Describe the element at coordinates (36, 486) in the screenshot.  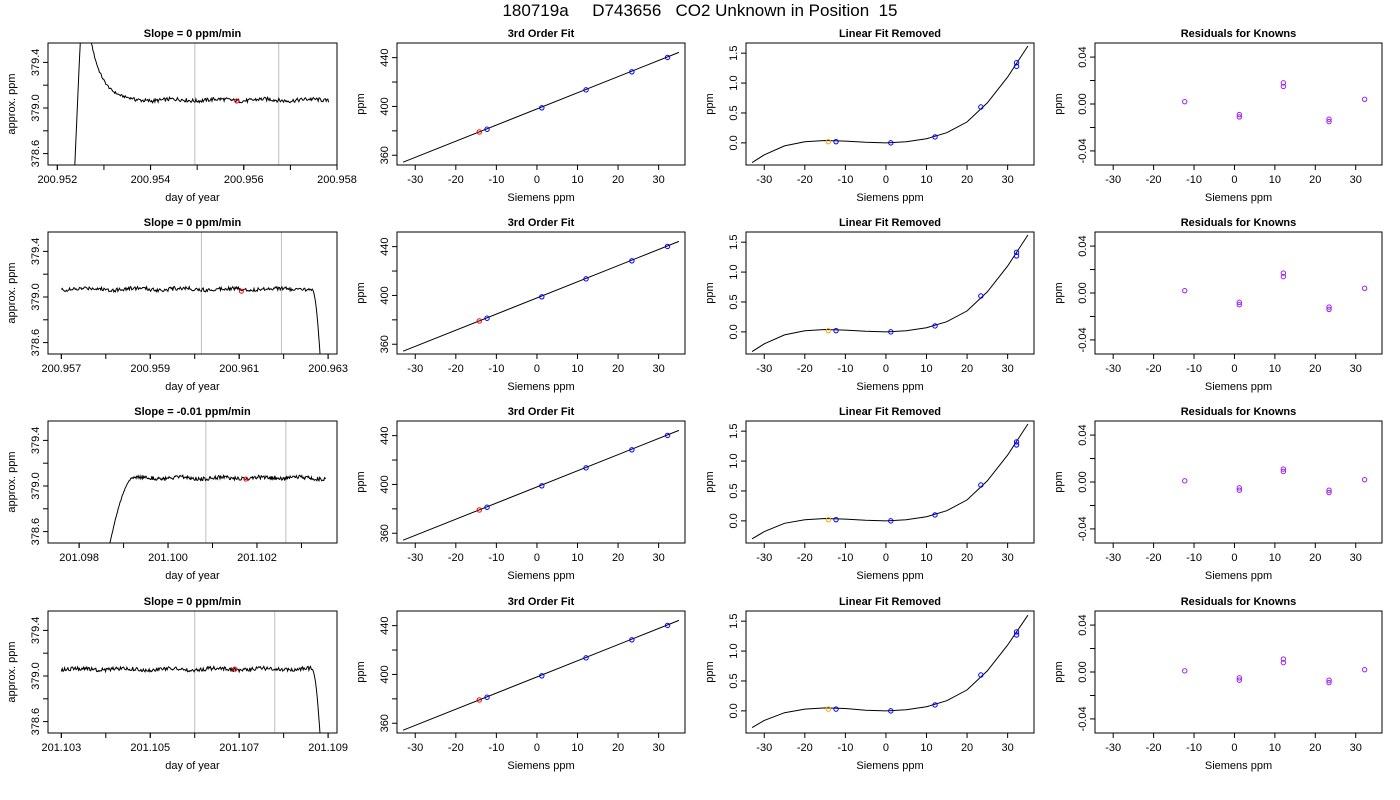
I see `y-tick-label: 379.0` at that location.